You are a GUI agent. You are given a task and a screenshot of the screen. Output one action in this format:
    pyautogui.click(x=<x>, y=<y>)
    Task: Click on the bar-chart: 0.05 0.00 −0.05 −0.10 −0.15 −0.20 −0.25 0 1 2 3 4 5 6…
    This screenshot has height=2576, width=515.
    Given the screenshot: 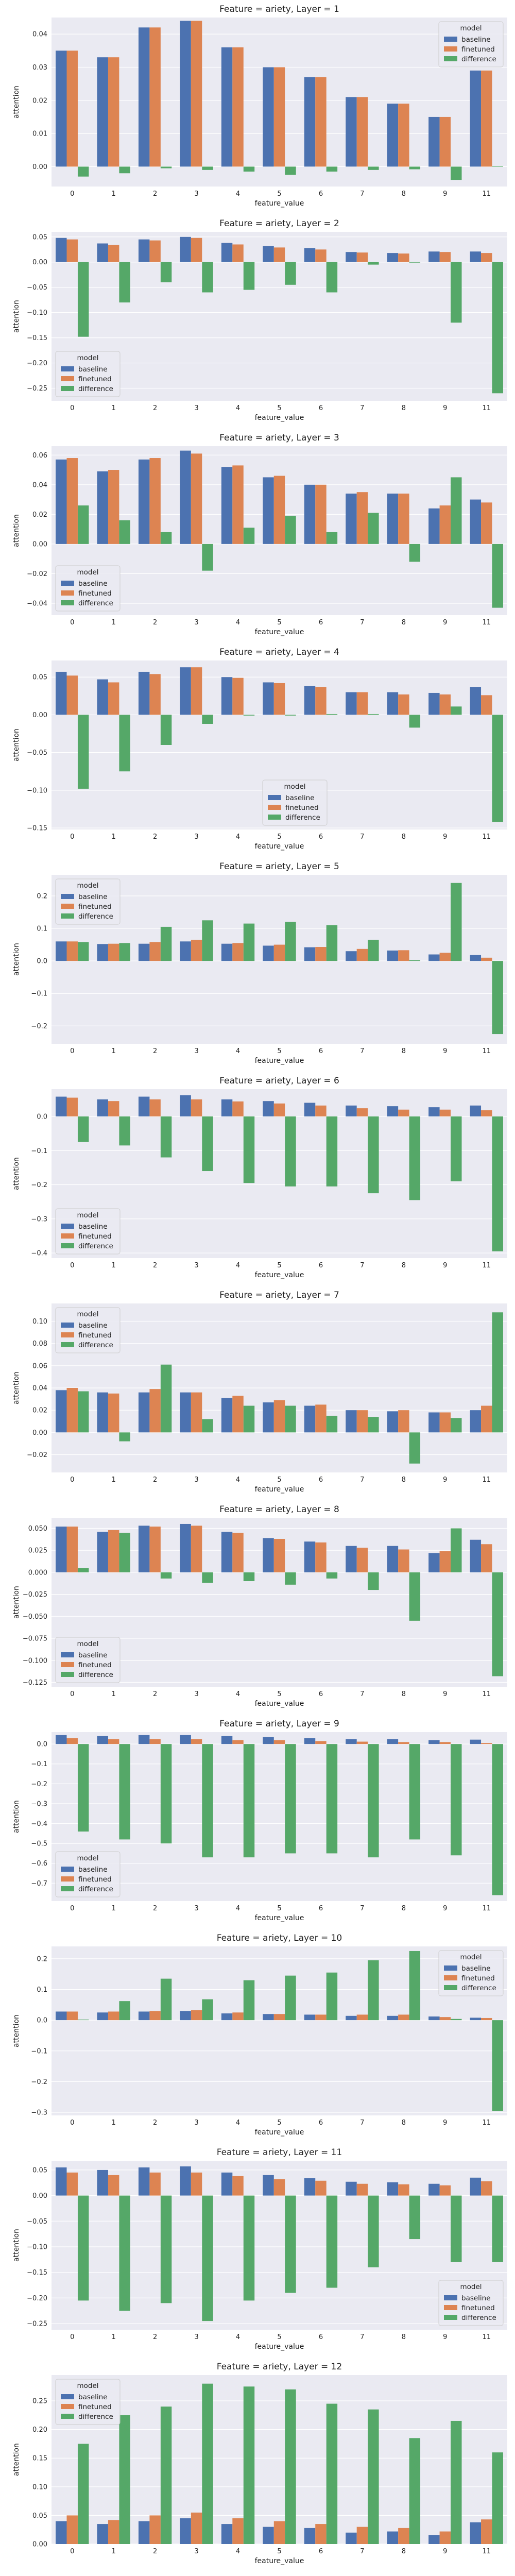 What is the action you would take?
    pyautogui.click(x=259, y=2249)
    